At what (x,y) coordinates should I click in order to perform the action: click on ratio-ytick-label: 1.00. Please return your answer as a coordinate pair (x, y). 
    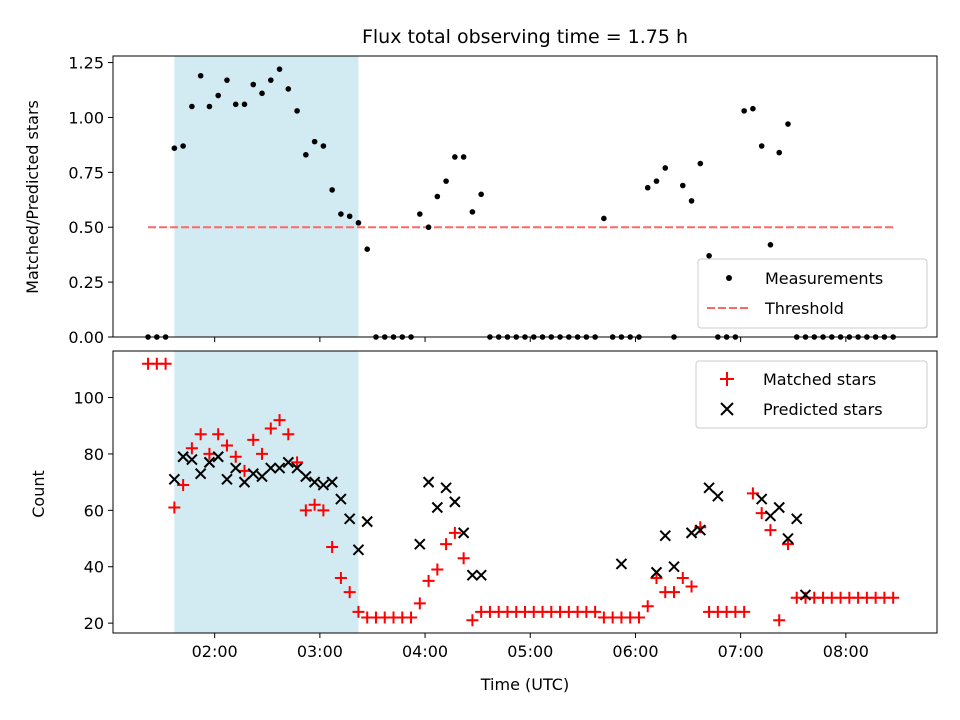
    Looking at the image, I should click on (86, 117).